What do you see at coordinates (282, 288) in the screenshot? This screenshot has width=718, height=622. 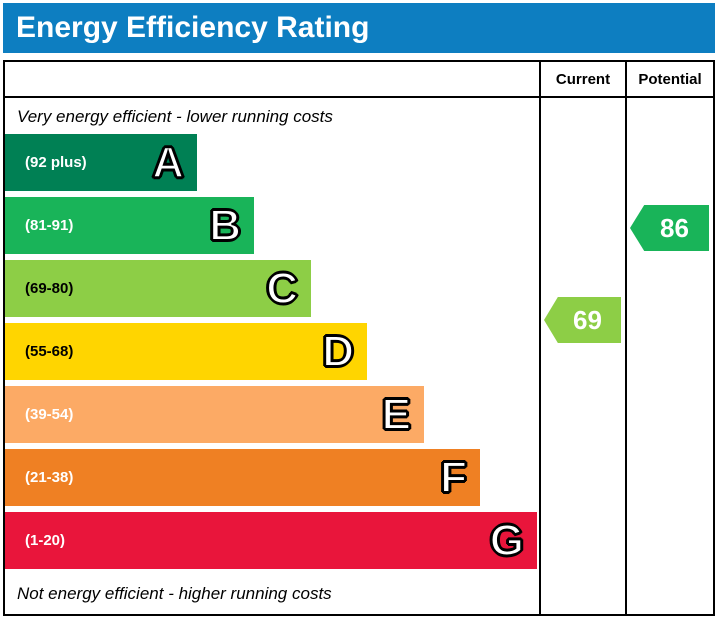 I see `band-letter: C` at bounding box center [282, 288].